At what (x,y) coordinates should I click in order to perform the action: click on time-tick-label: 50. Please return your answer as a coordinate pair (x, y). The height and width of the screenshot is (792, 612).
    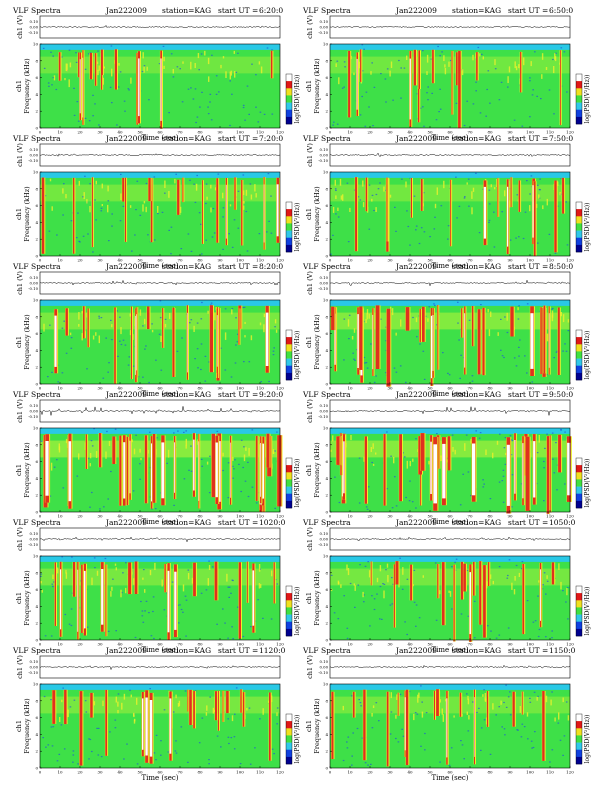
    Looking at the image, I should click on (140, 772).